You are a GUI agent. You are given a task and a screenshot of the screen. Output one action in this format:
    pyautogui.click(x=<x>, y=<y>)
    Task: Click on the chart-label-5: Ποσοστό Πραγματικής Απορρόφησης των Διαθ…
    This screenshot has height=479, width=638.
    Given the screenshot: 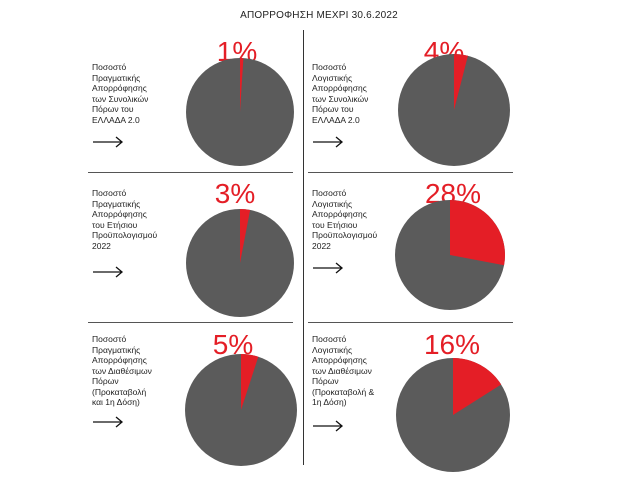 What is the action you would take?
    pyautogui.click(x=122, y=370)
    